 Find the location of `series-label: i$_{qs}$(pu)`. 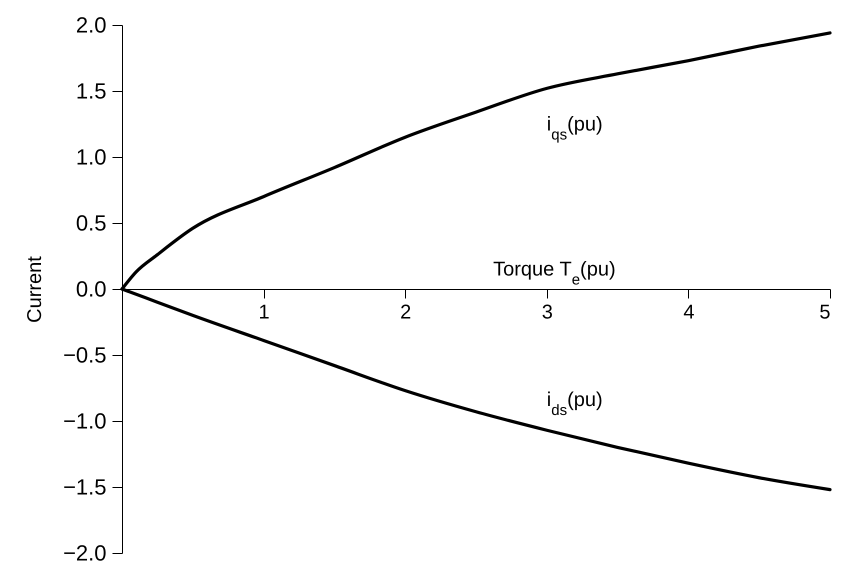

series-label: i$_{qs}$(pu) is located at coordinates (574, 128).